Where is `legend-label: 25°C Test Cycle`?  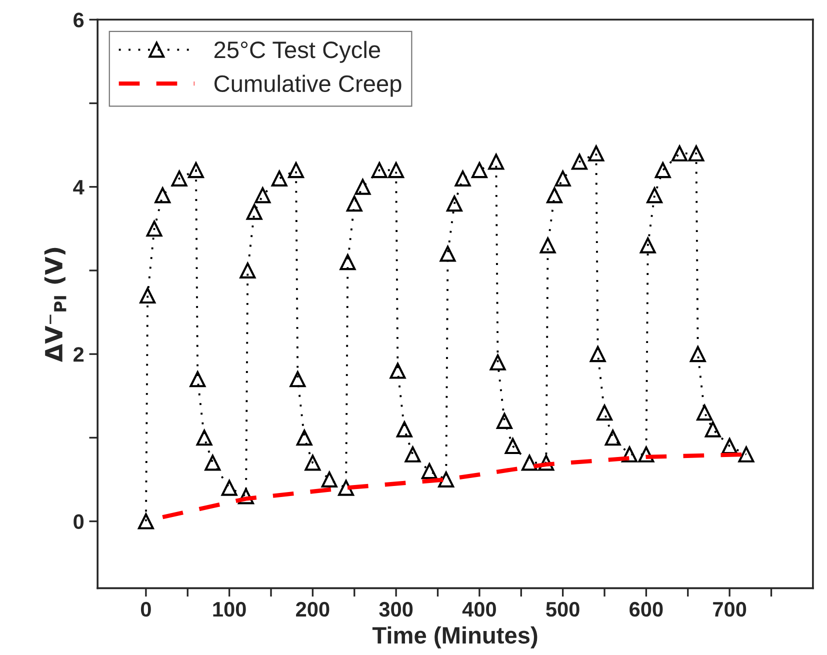
legend-label: 25°C Test Cycle is located at coordinates (297, 51).